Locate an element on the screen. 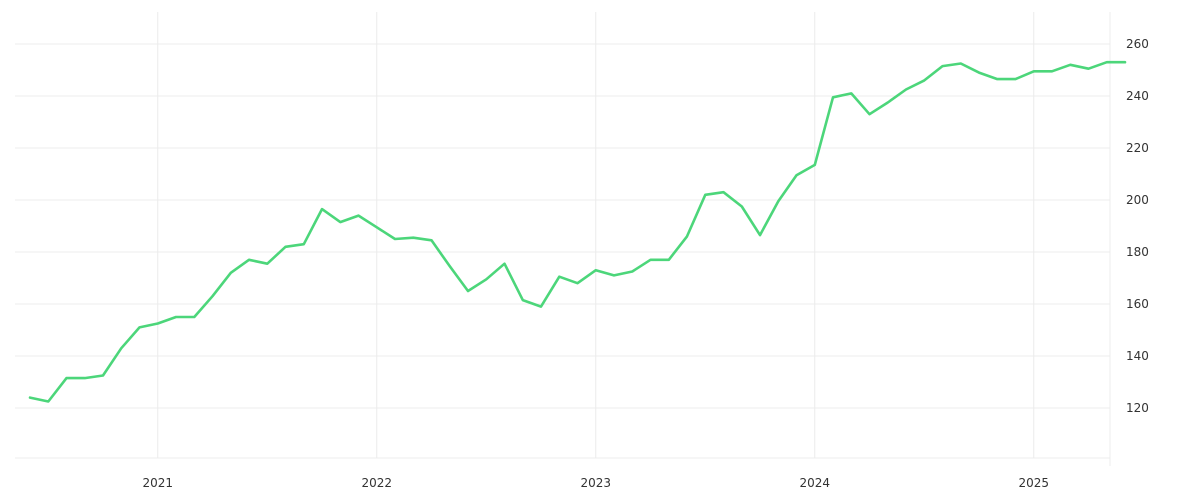 This screenshot has width=1200, height=500. x-axis-tick-labels: 2021 2022 2023 2024 2025 is located at coordinates (595, 483).